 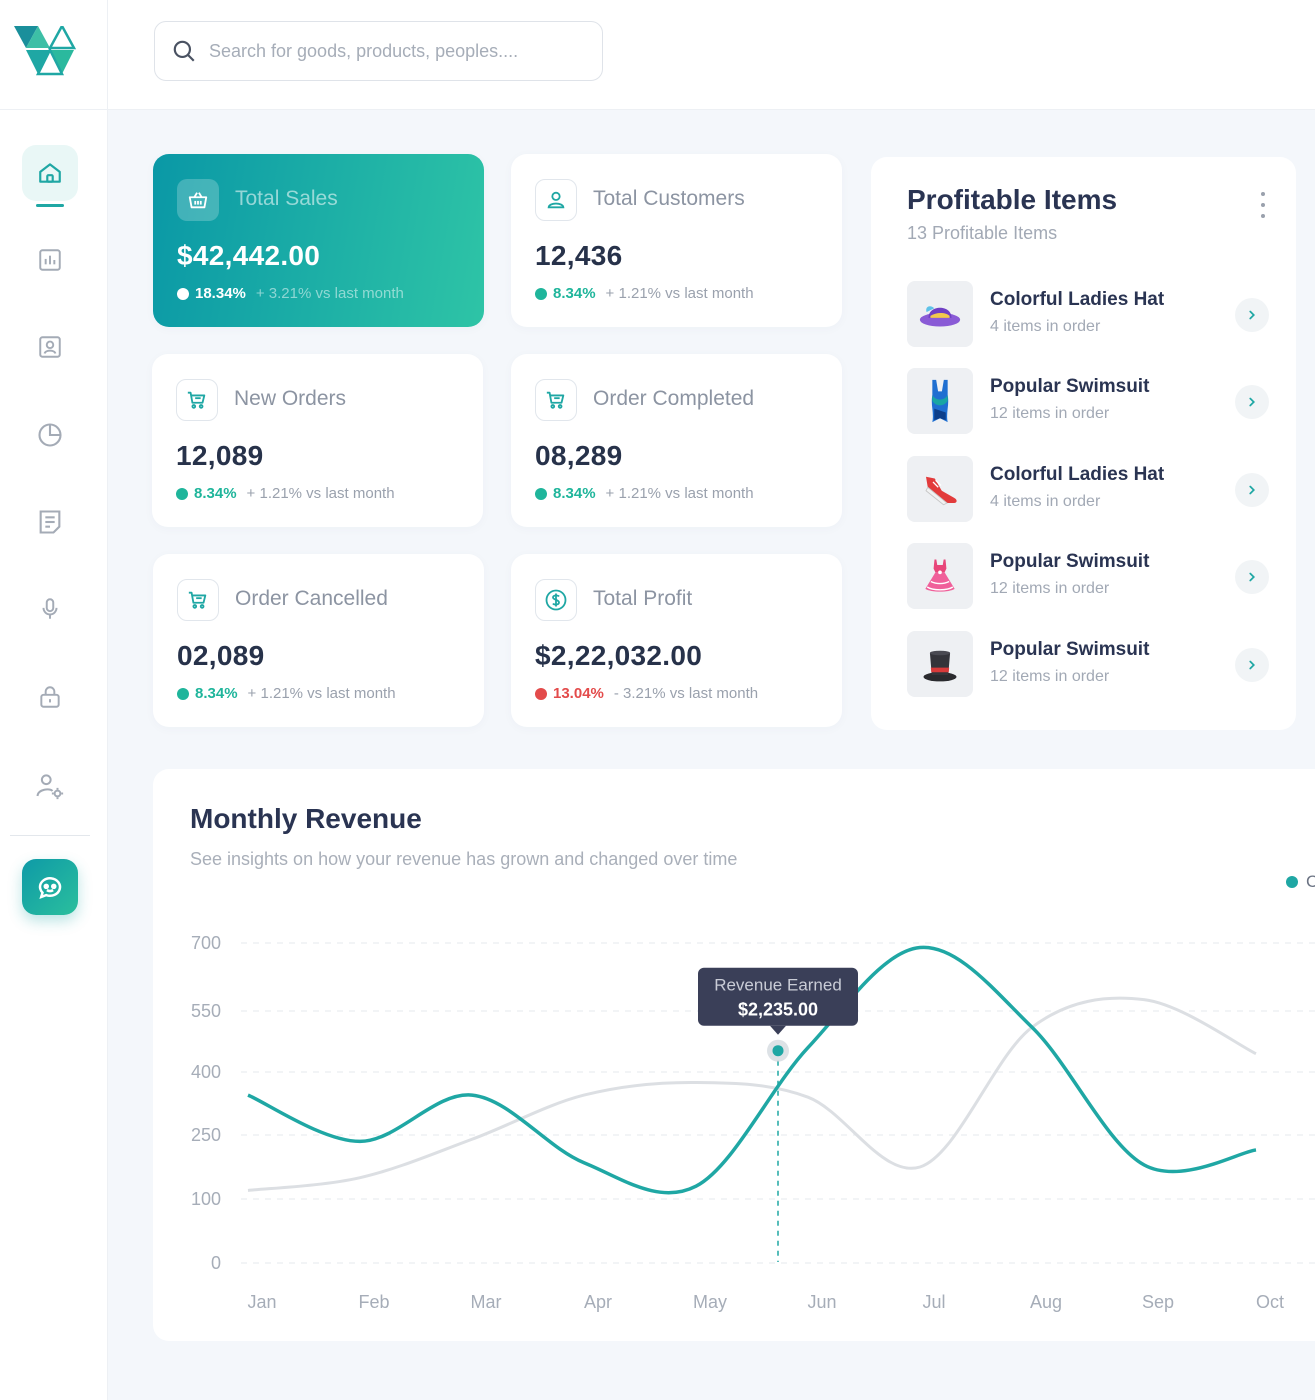 I want to click on tooltip-value: $2,235.00, so click(x=778, y=1010).